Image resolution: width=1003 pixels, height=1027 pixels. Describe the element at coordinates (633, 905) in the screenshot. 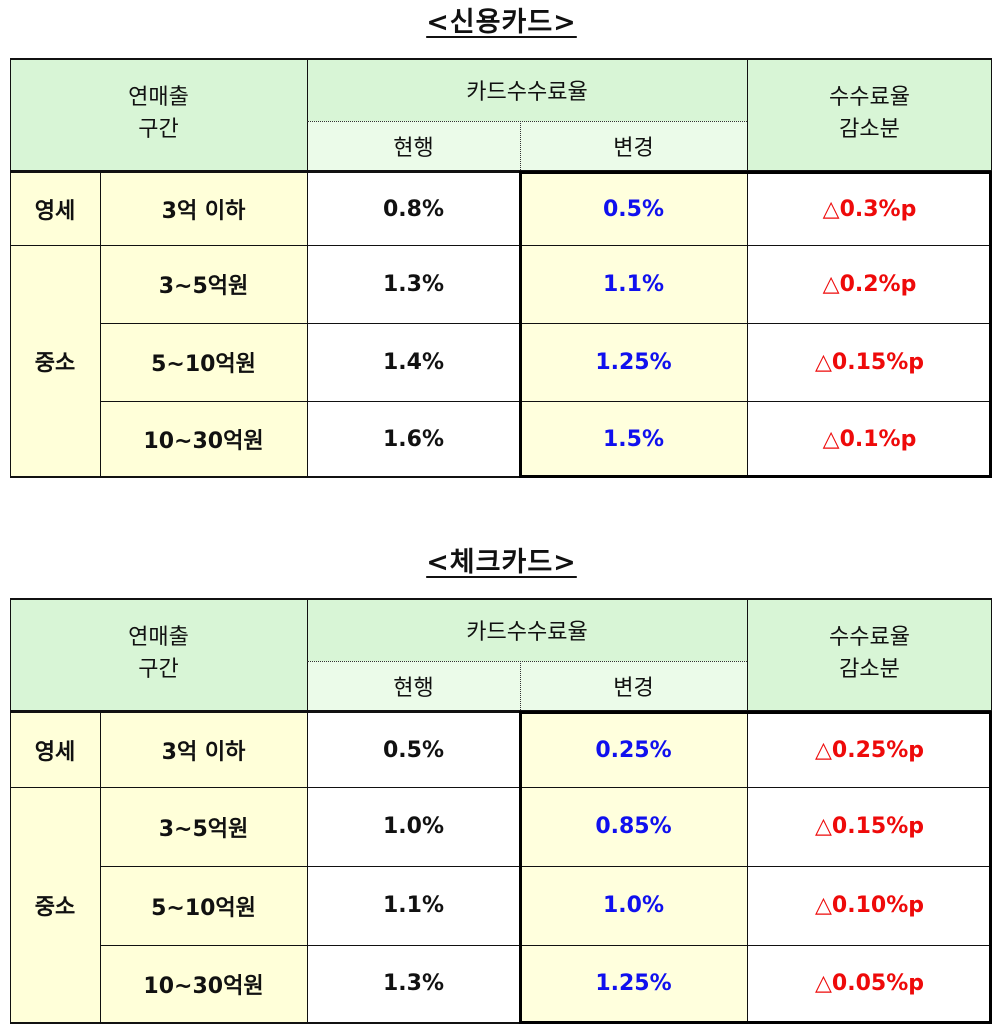

I see `table-row-changed: 1.0%` at that location.